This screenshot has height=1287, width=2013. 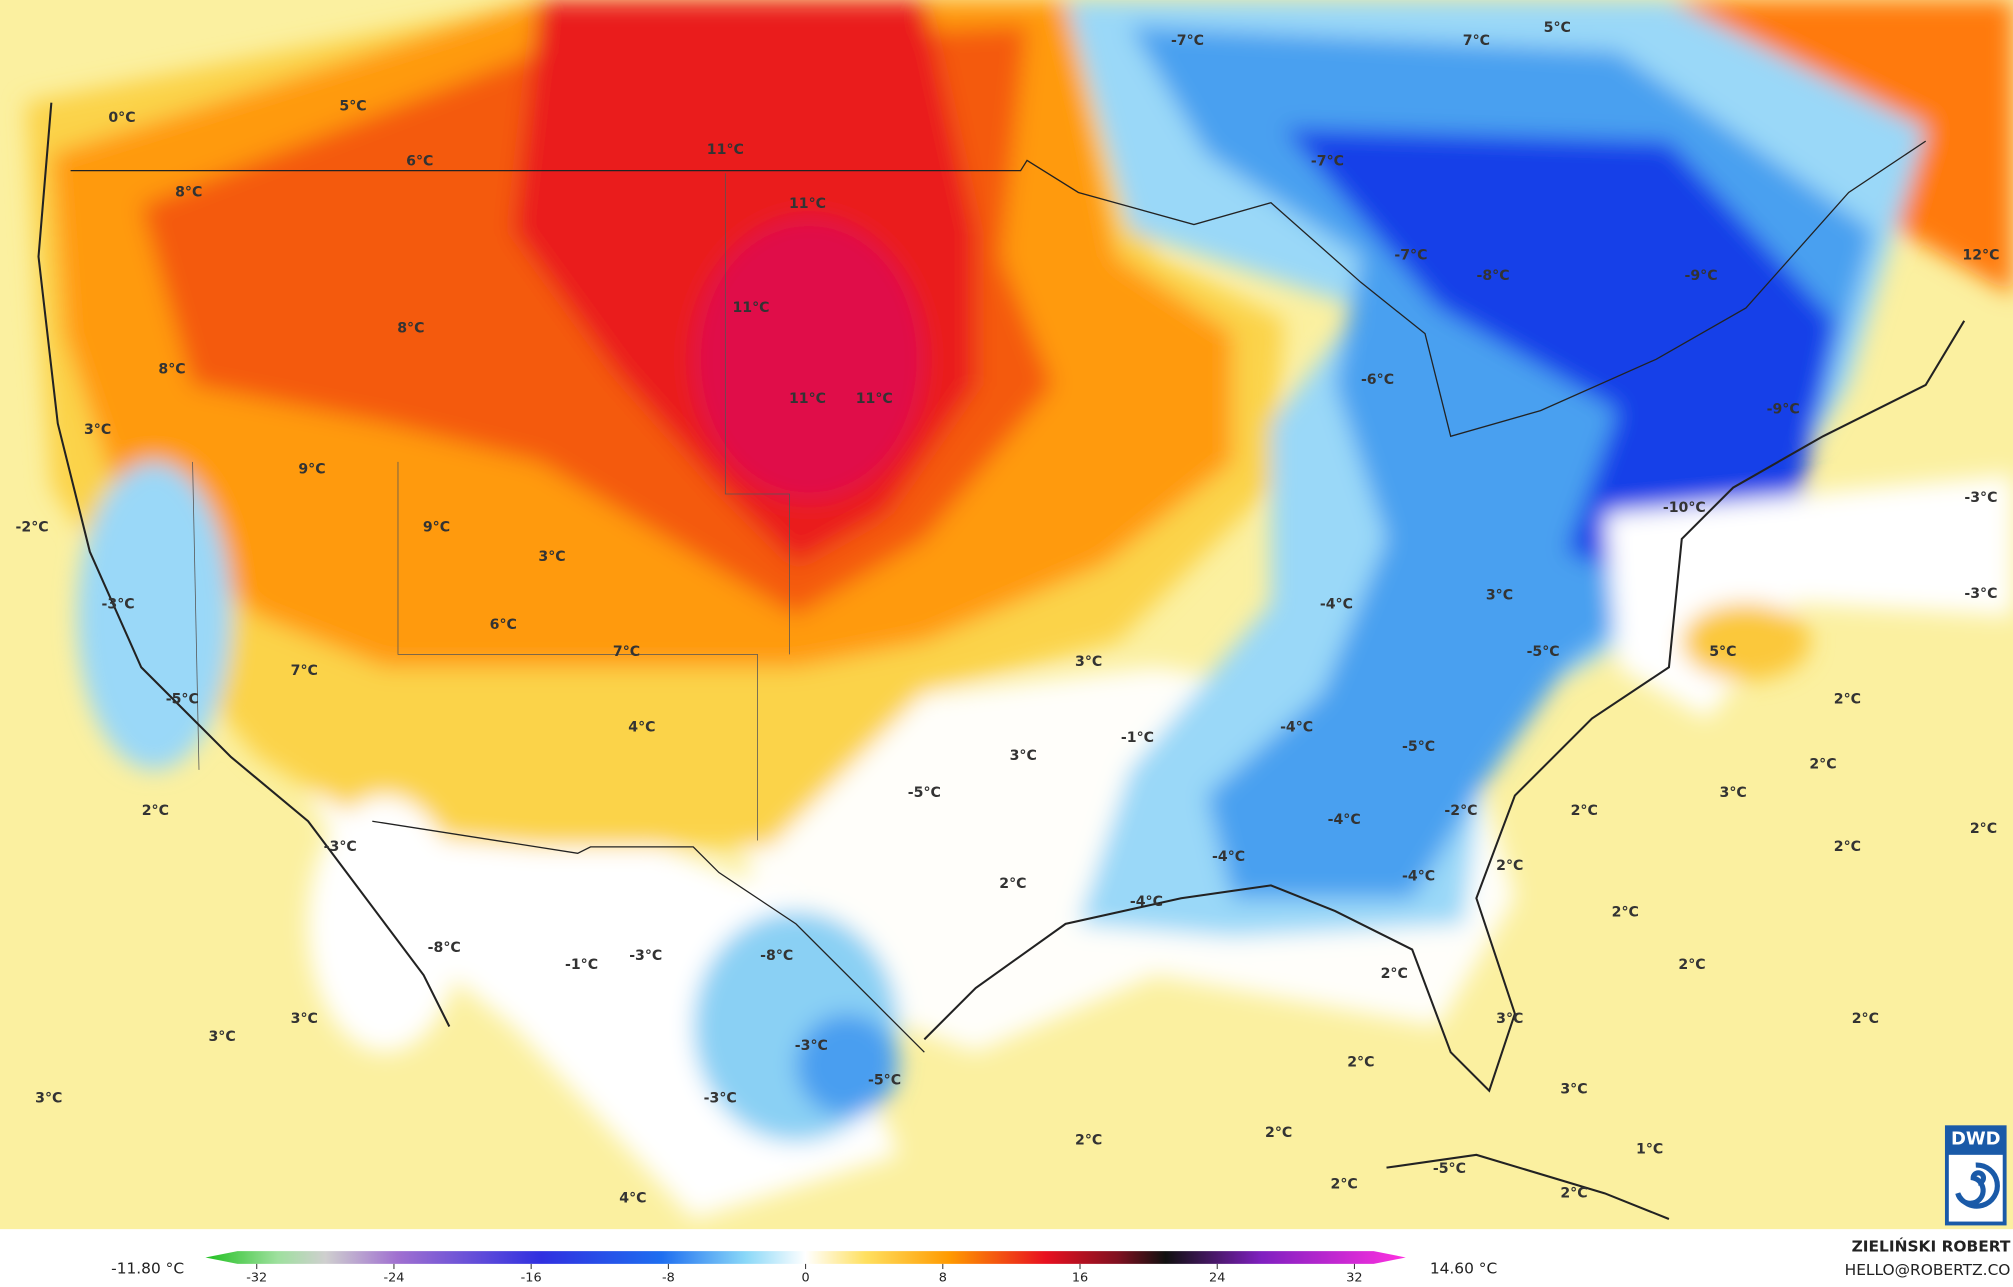 I want to click on max-label: 14.60 °C, so click(x=1463, y=1269).